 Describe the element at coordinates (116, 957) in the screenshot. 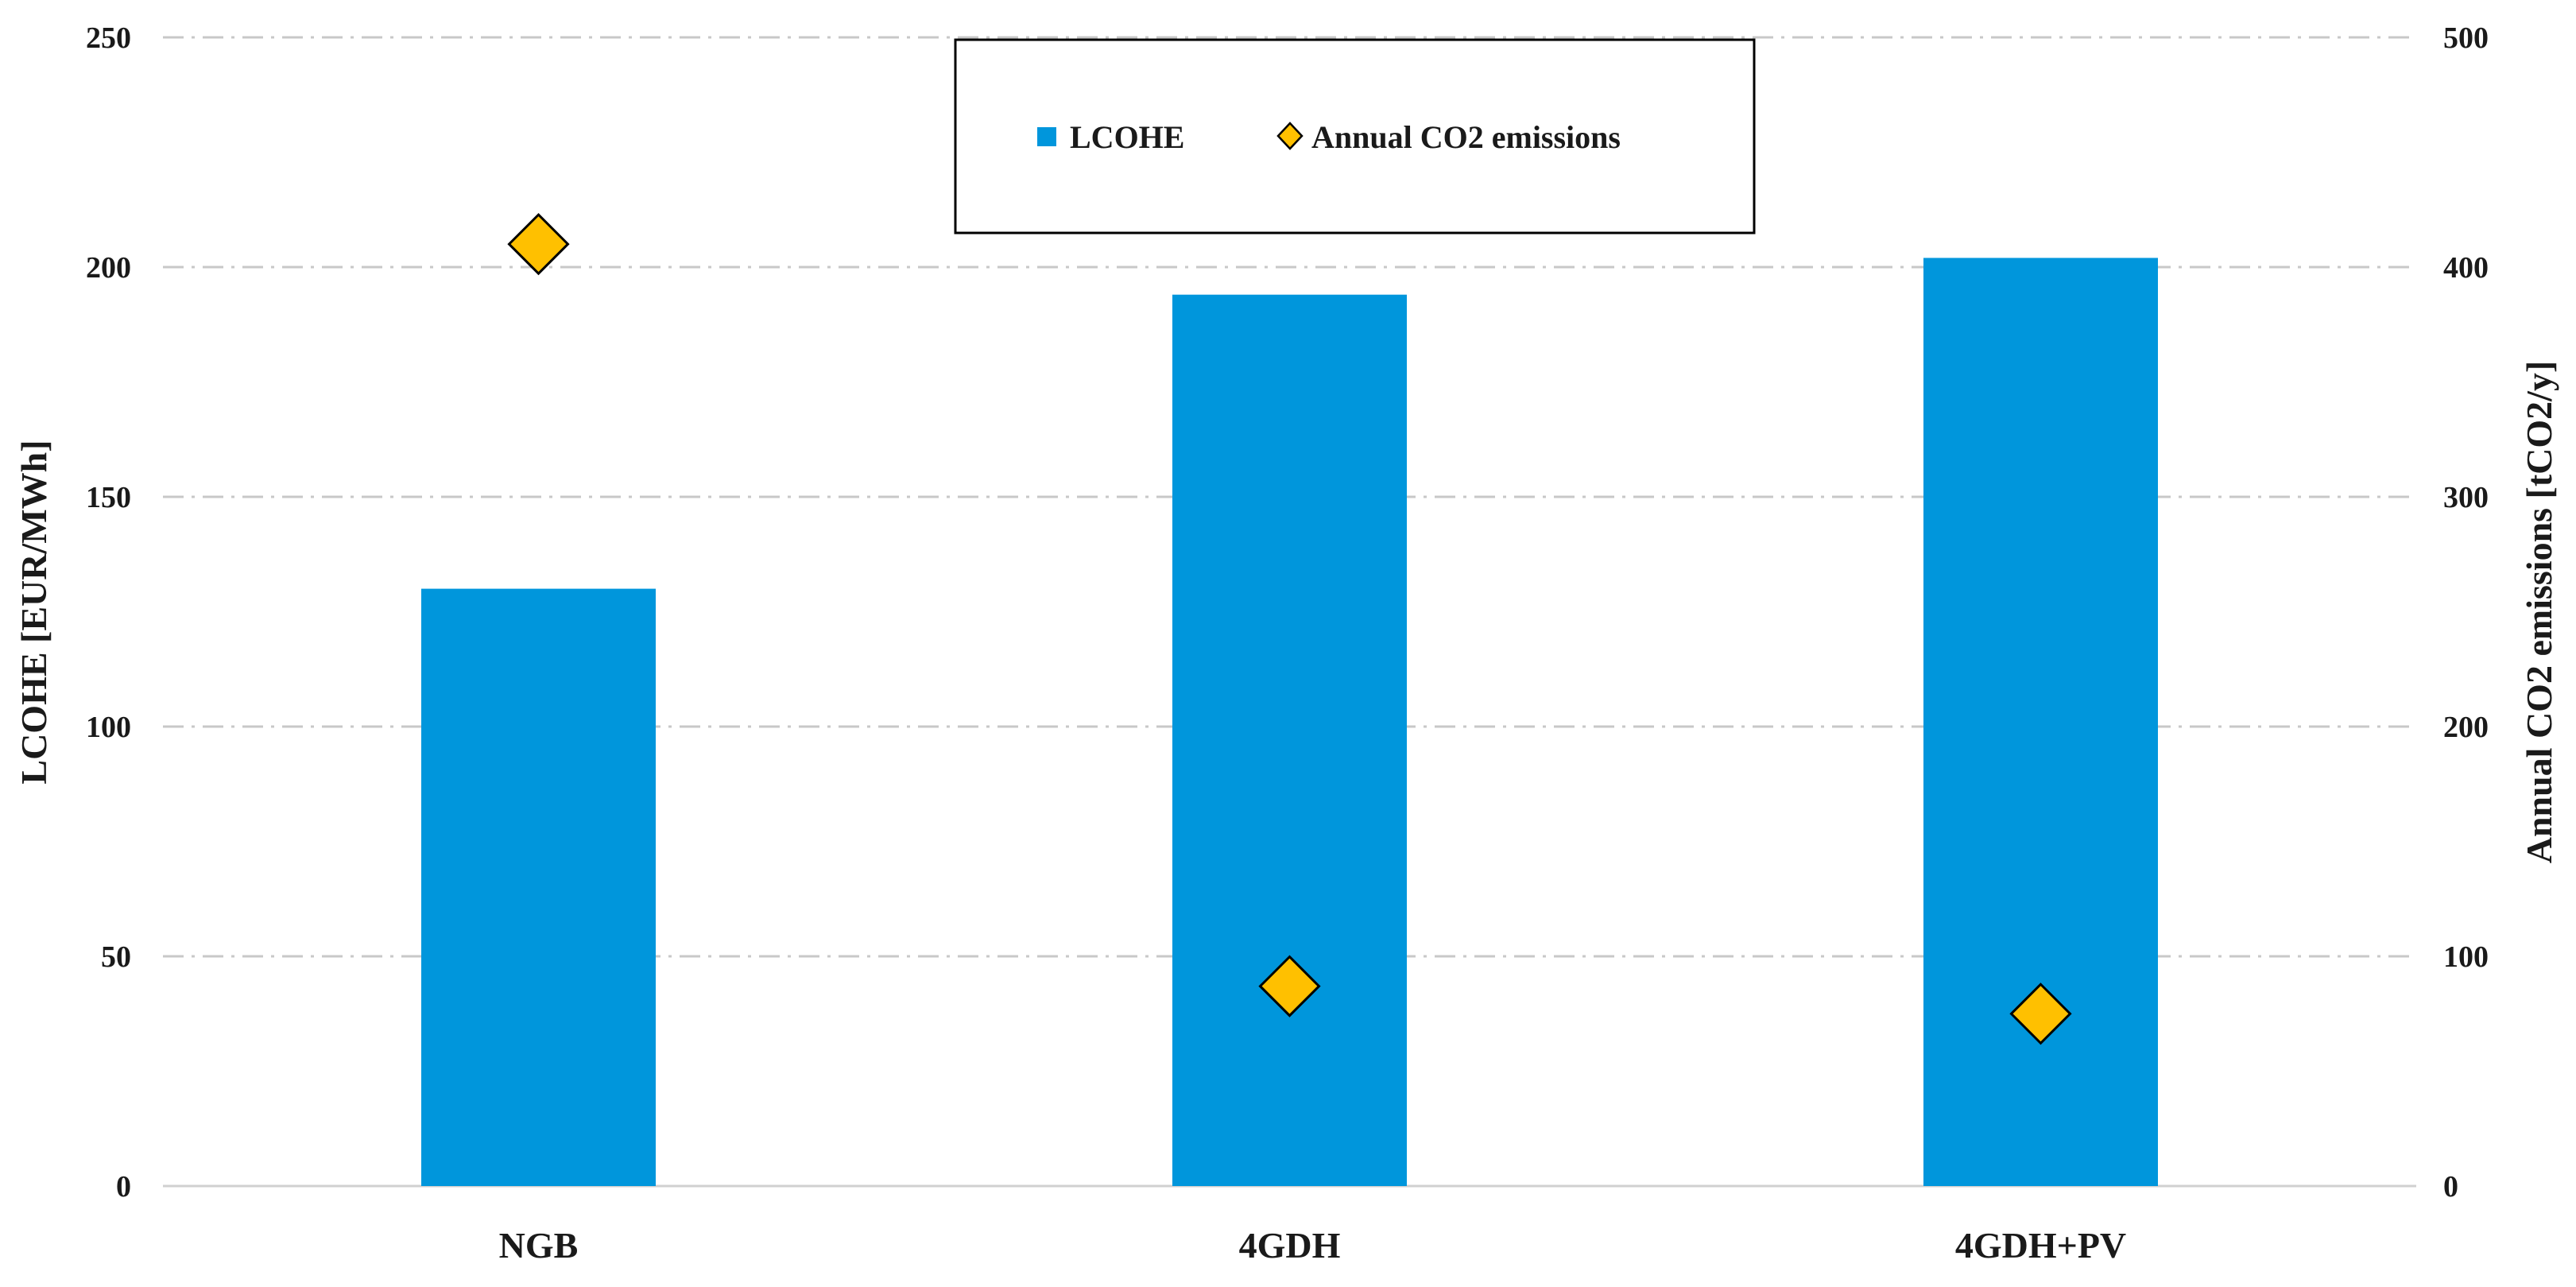

I see `y-tick-label: 50` at that location.